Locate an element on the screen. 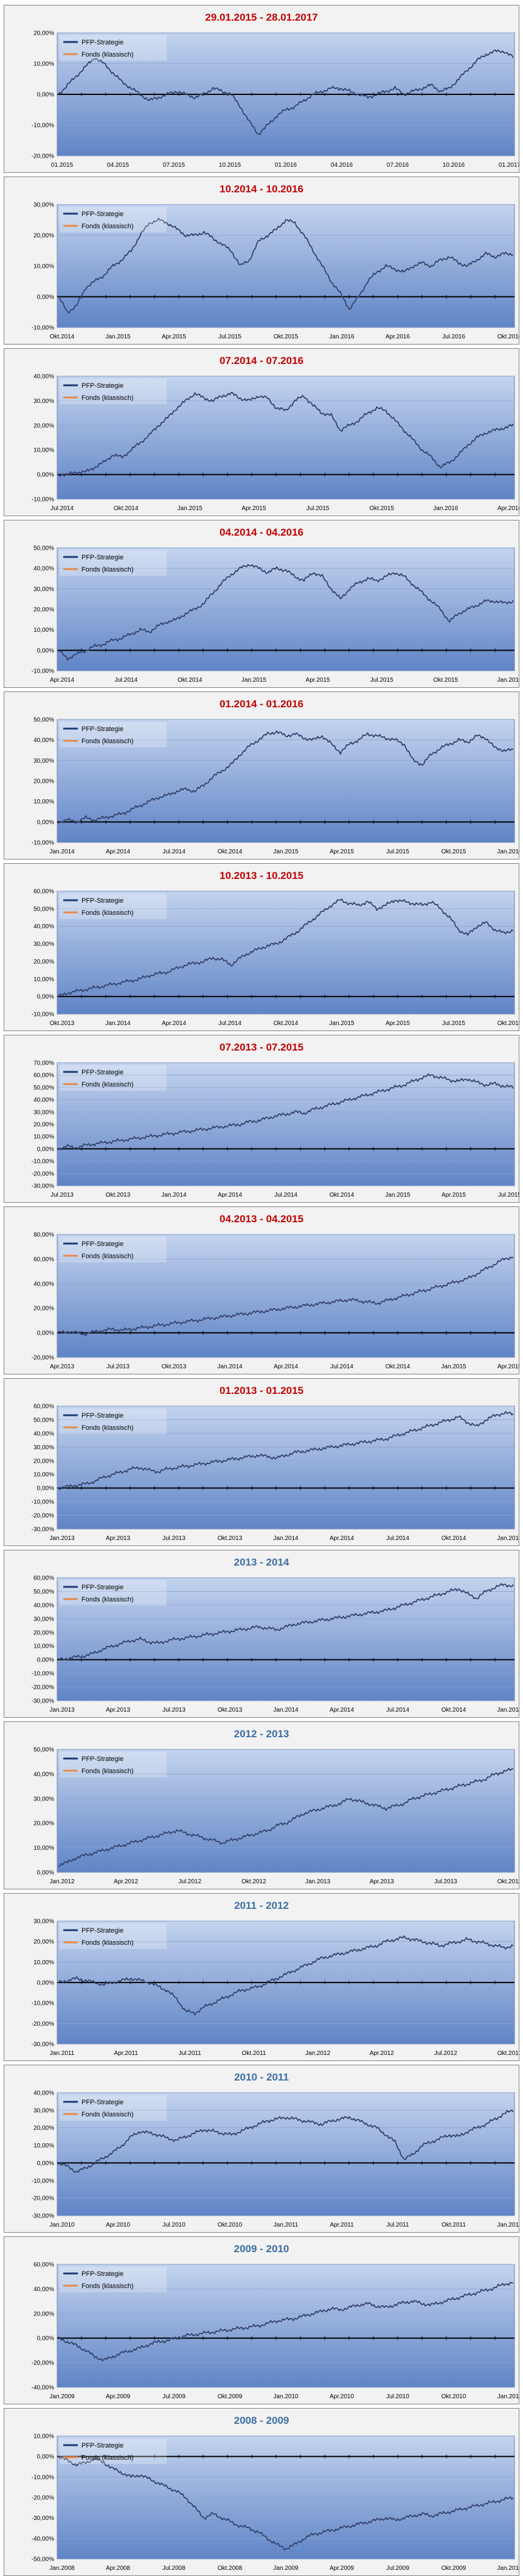 This screenshot has height=2576, width=523. chart-title: 01.2014 - 01.2016 is located at coordinates (261, 704).